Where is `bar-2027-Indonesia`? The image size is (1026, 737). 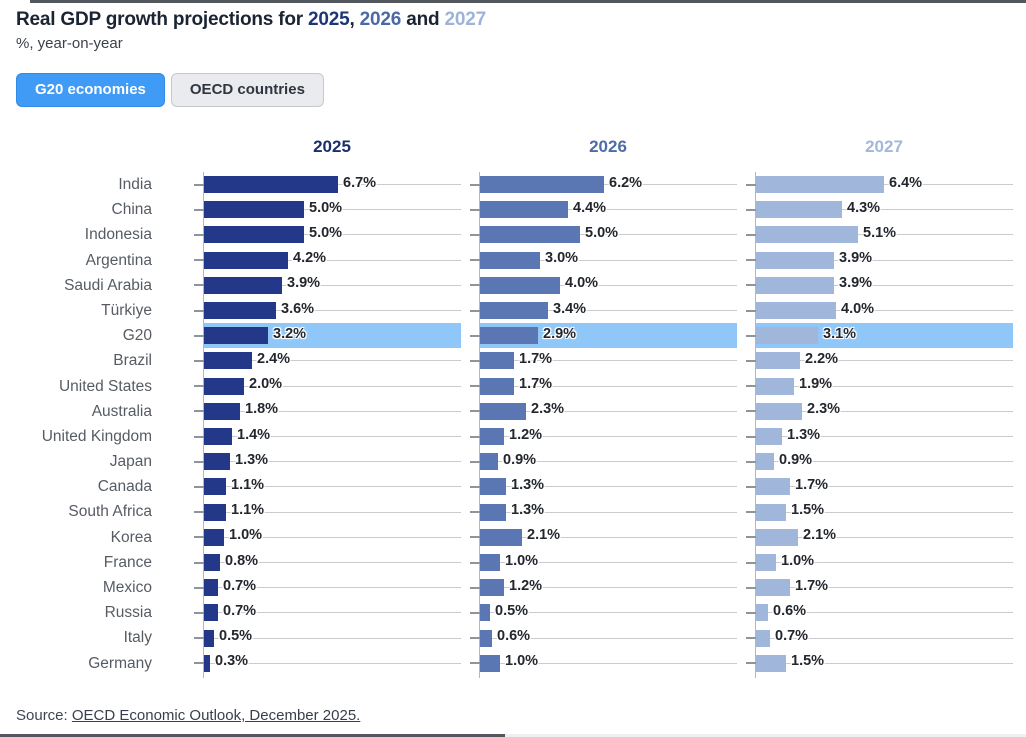
bar-2027-Indonesia is located at coordinates (807, 235).